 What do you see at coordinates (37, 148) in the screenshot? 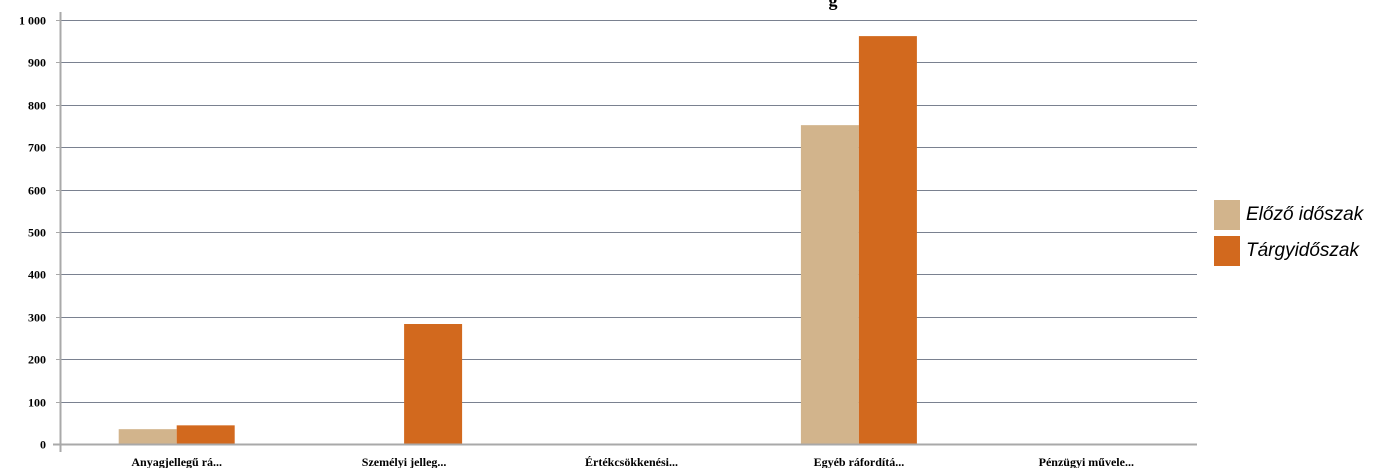
I see `y-tick-label: 700` at bounding box center [37, 148].